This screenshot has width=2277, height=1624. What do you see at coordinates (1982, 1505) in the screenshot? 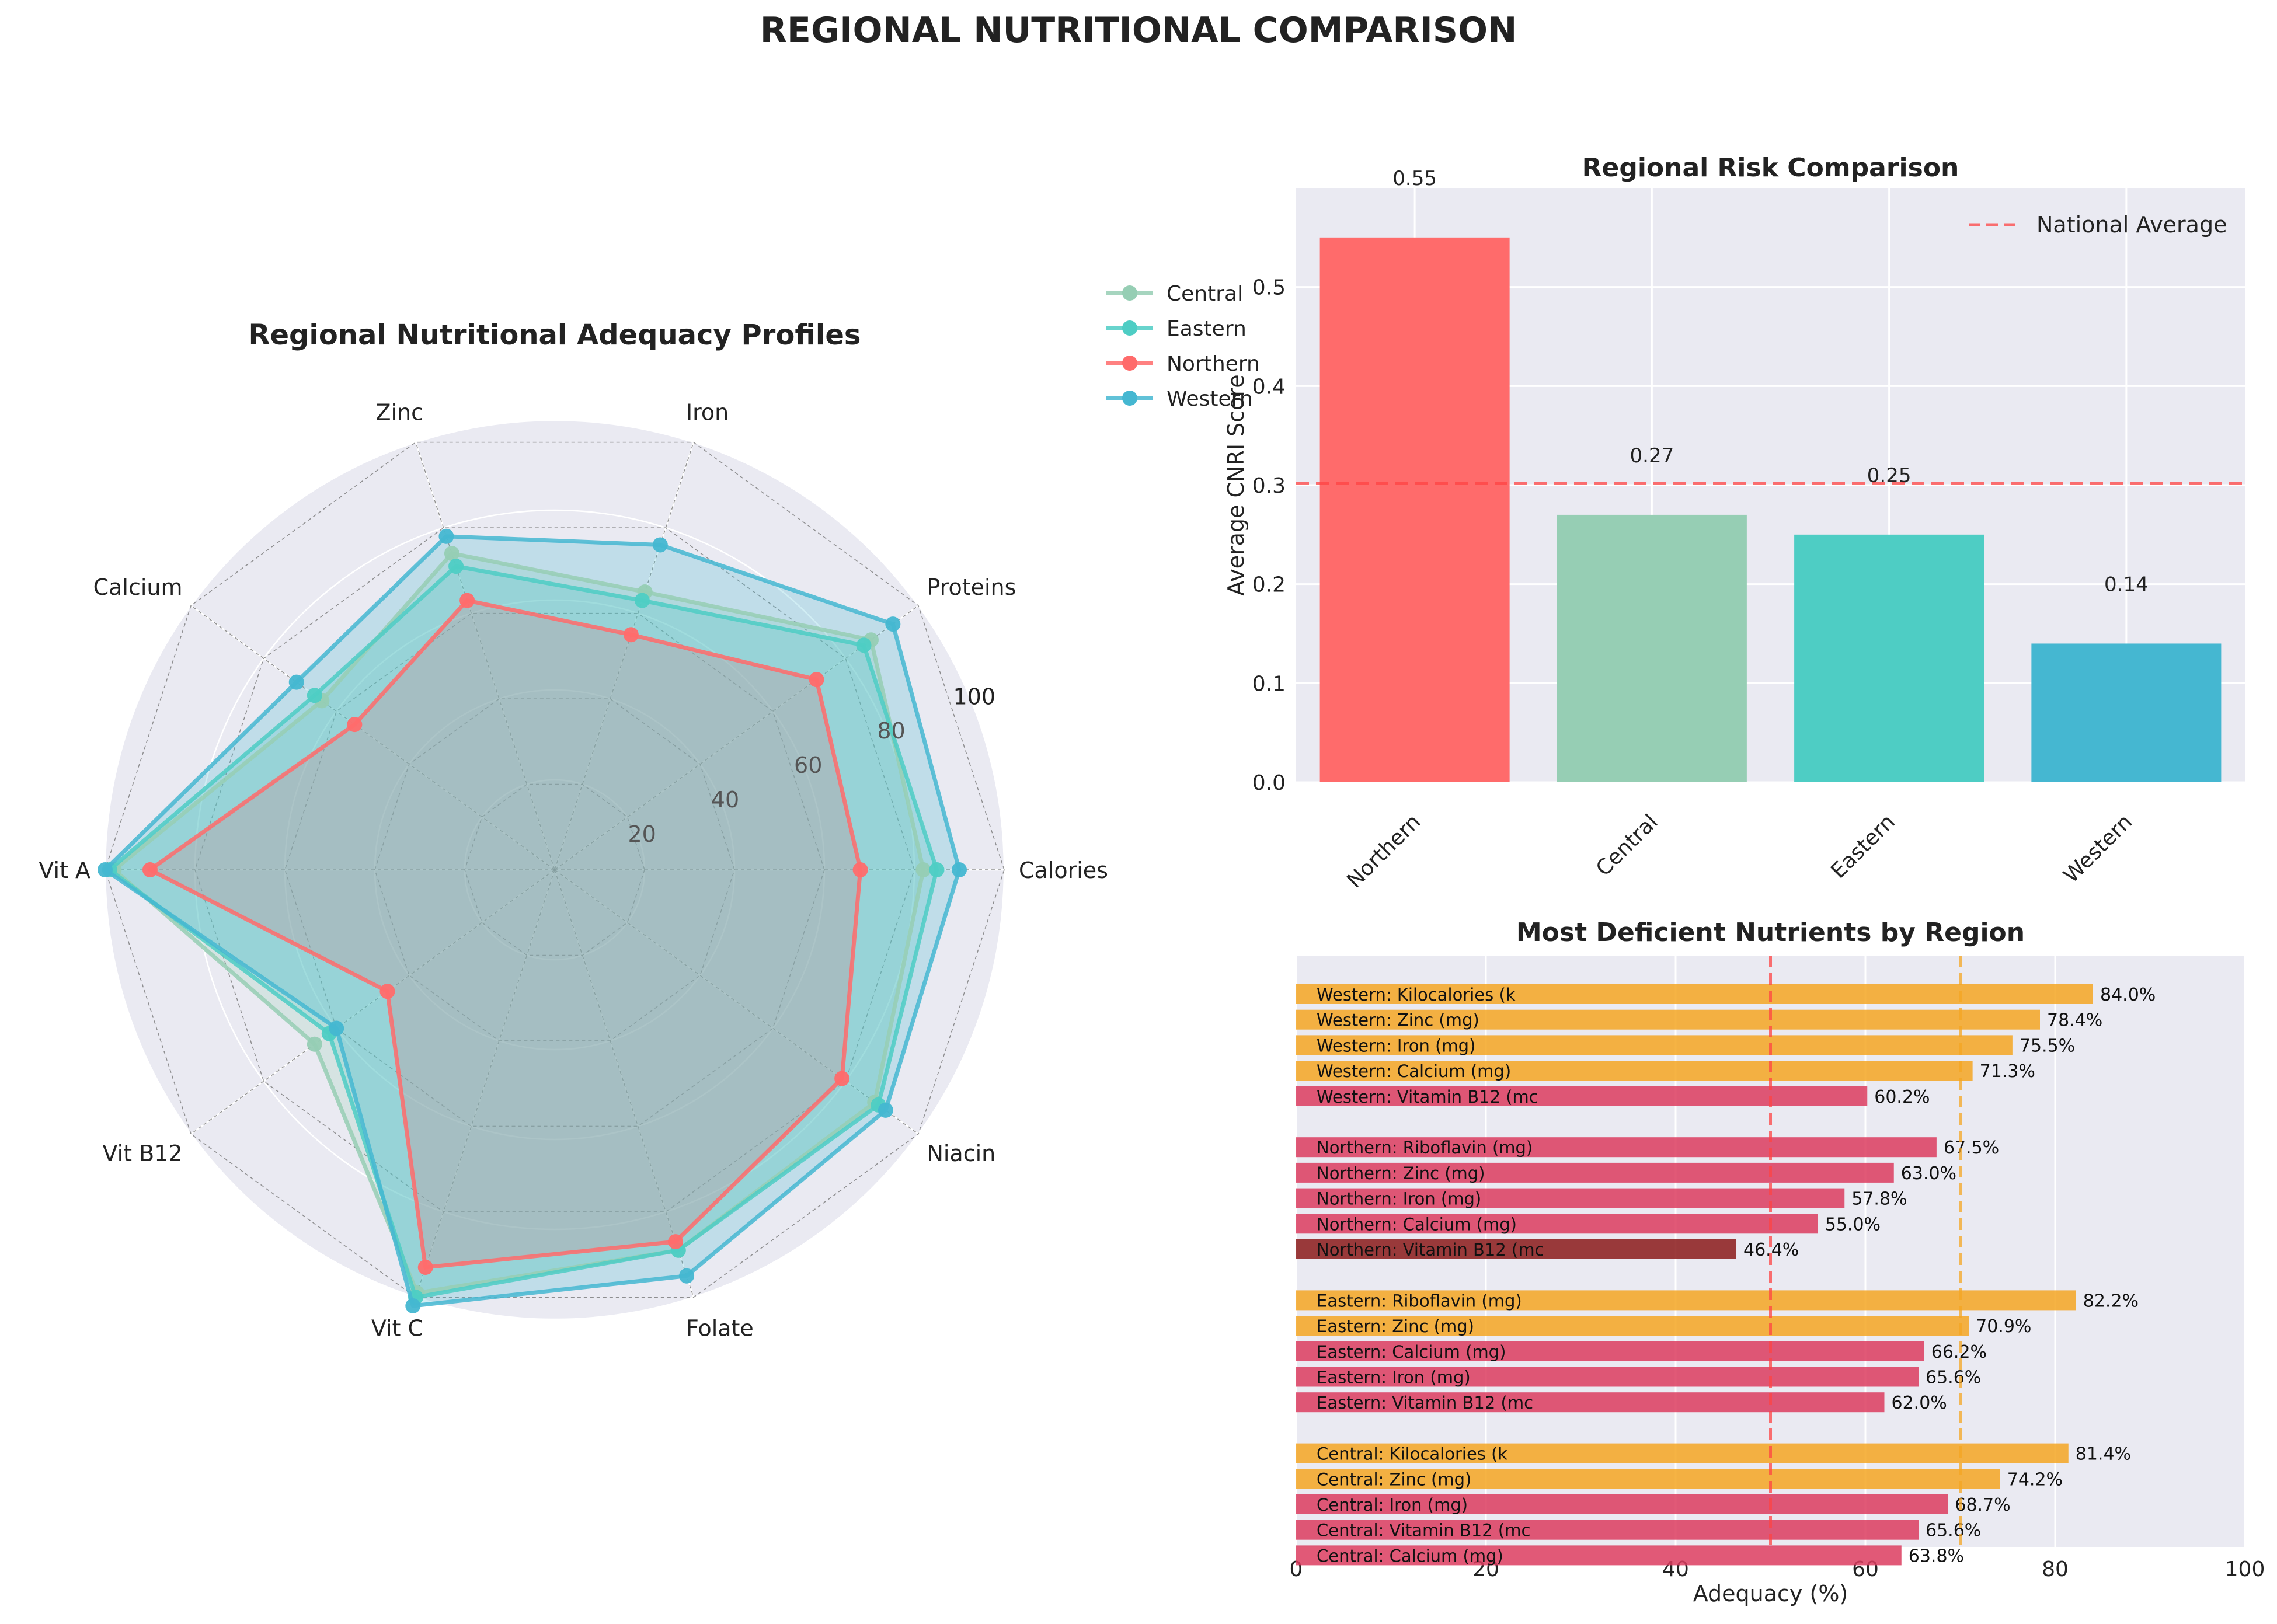
I see `deficient-bar-value-label: 68.7%` at bounding box center [1982, 1505].